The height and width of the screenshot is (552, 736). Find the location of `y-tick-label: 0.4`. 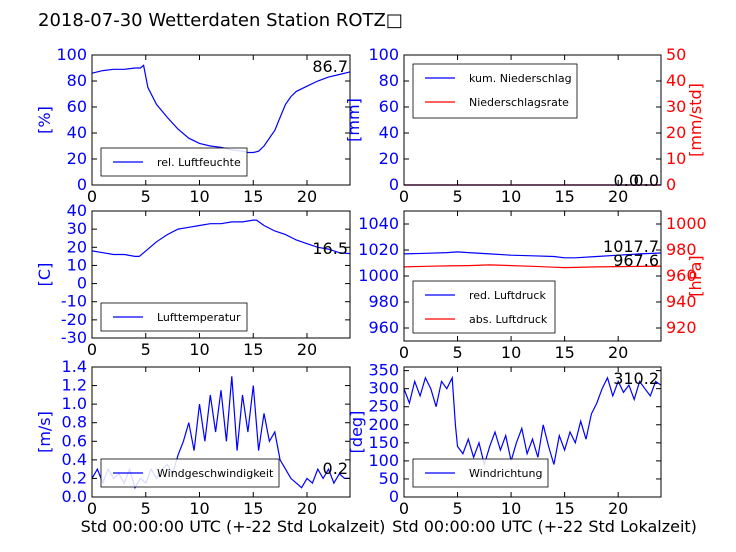

y-tick-label: 0.4 is located at coordinates (74, 459).